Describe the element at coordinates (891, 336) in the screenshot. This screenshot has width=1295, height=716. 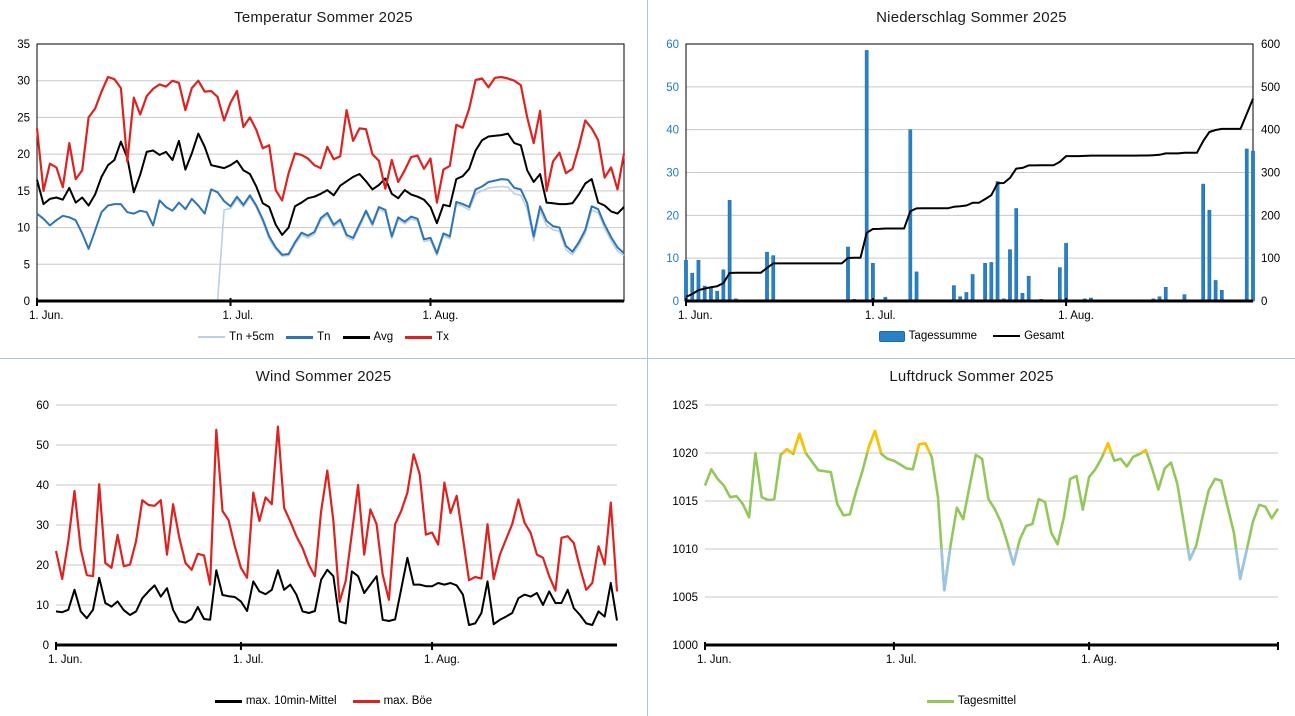
I see `legend-bar-swatch-icon` at that location.